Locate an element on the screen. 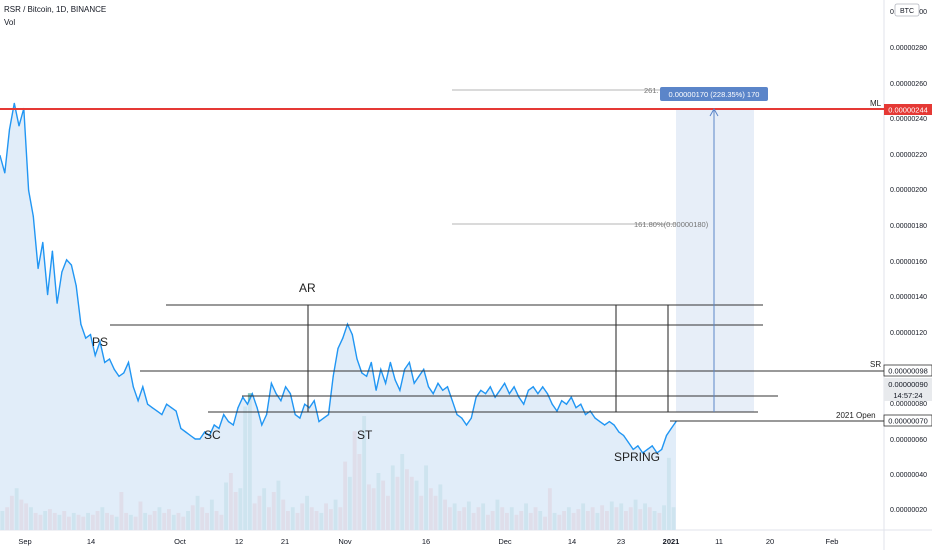 The image size is (932, 550). time-tick-label: Oct is located at coordinates (180, 541).